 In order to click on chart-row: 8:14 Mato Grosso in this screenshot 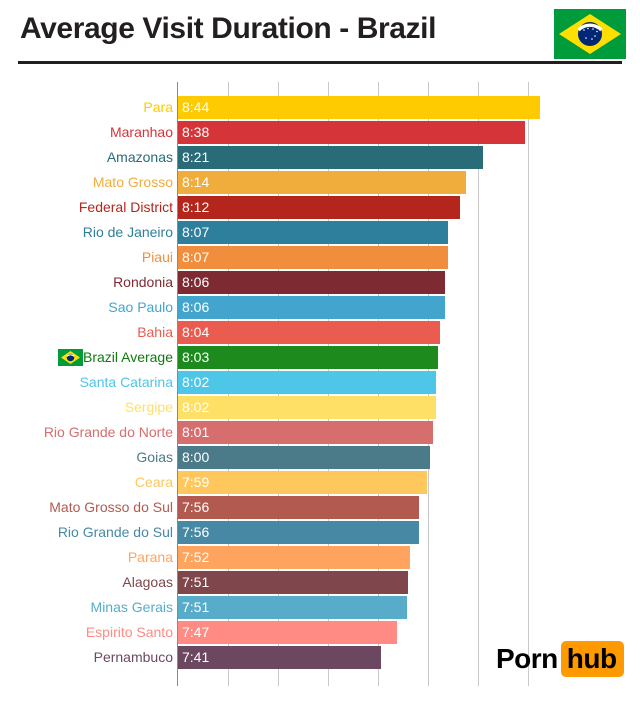, I will do `click(320, 182)`.